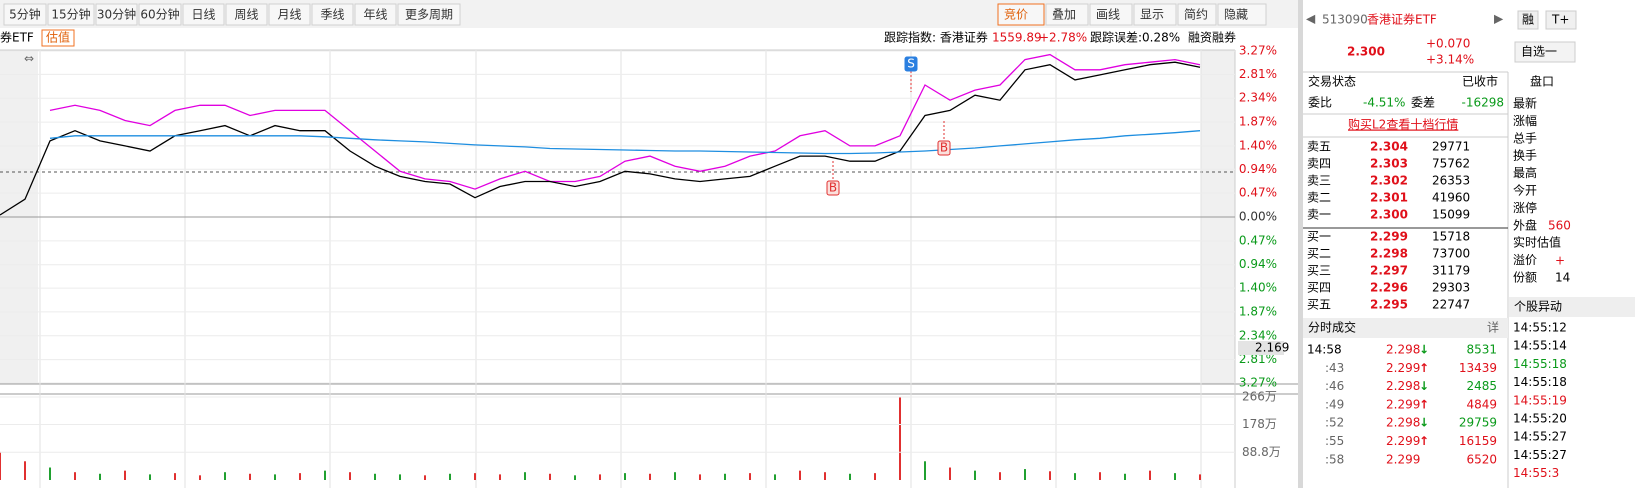  Describe the element at coordinates (1319, 215) in the screenshot. I see `book-label: 卖一` at that location.